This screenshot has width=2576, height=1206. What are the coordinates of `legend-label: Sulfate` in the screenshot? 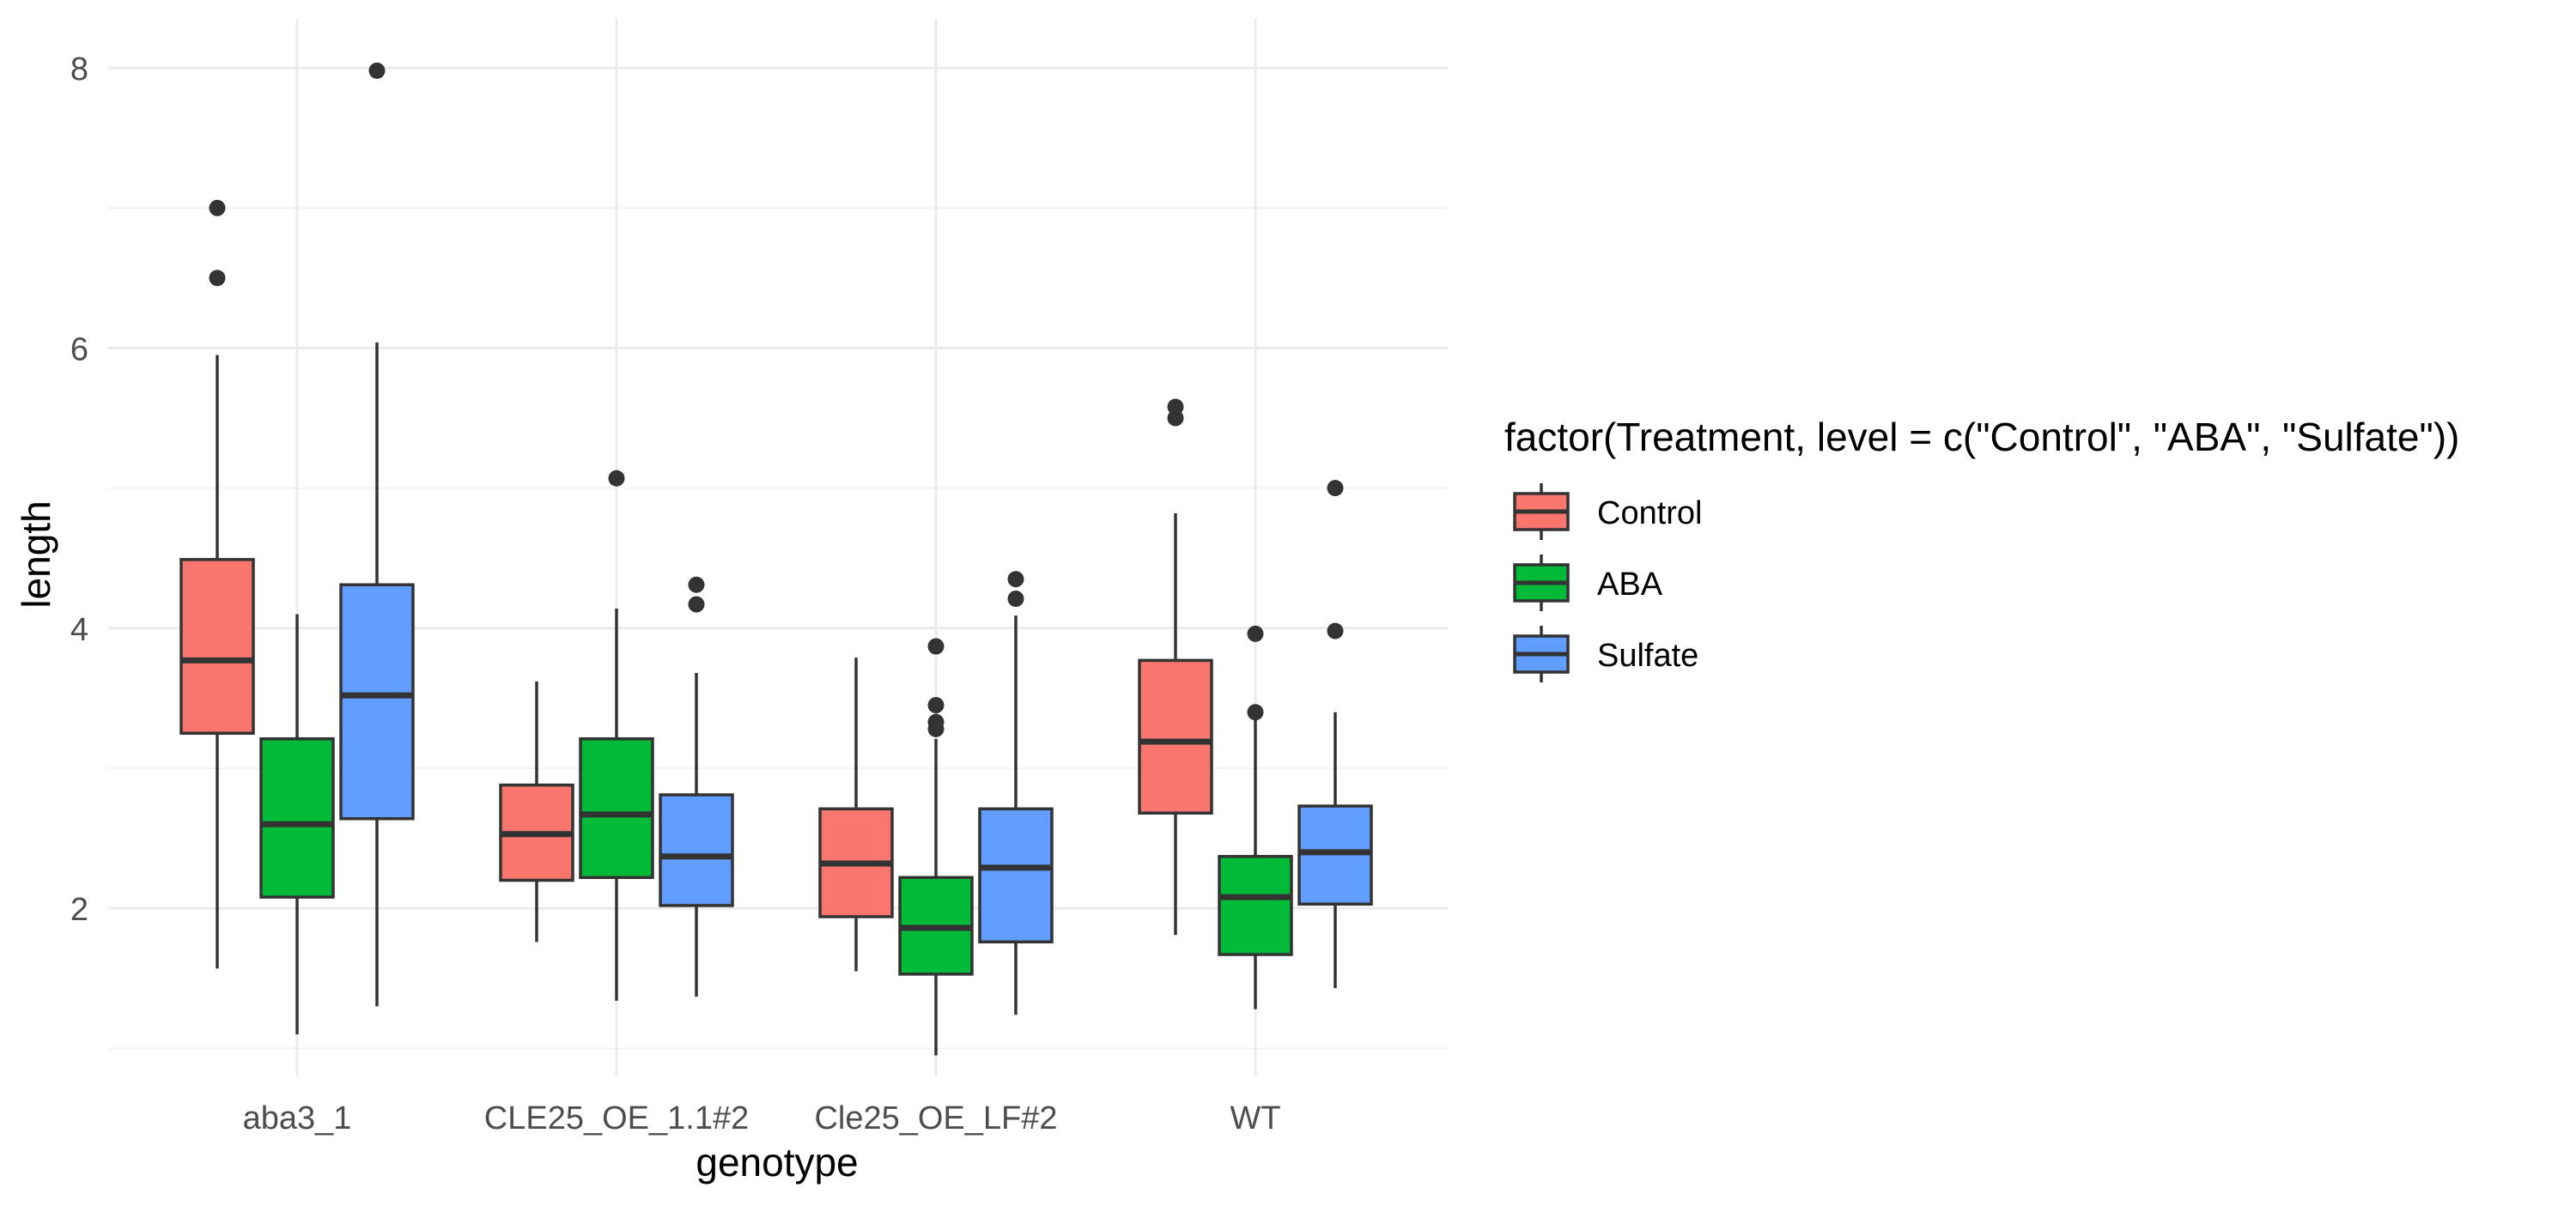 It's located at (1647, 656).